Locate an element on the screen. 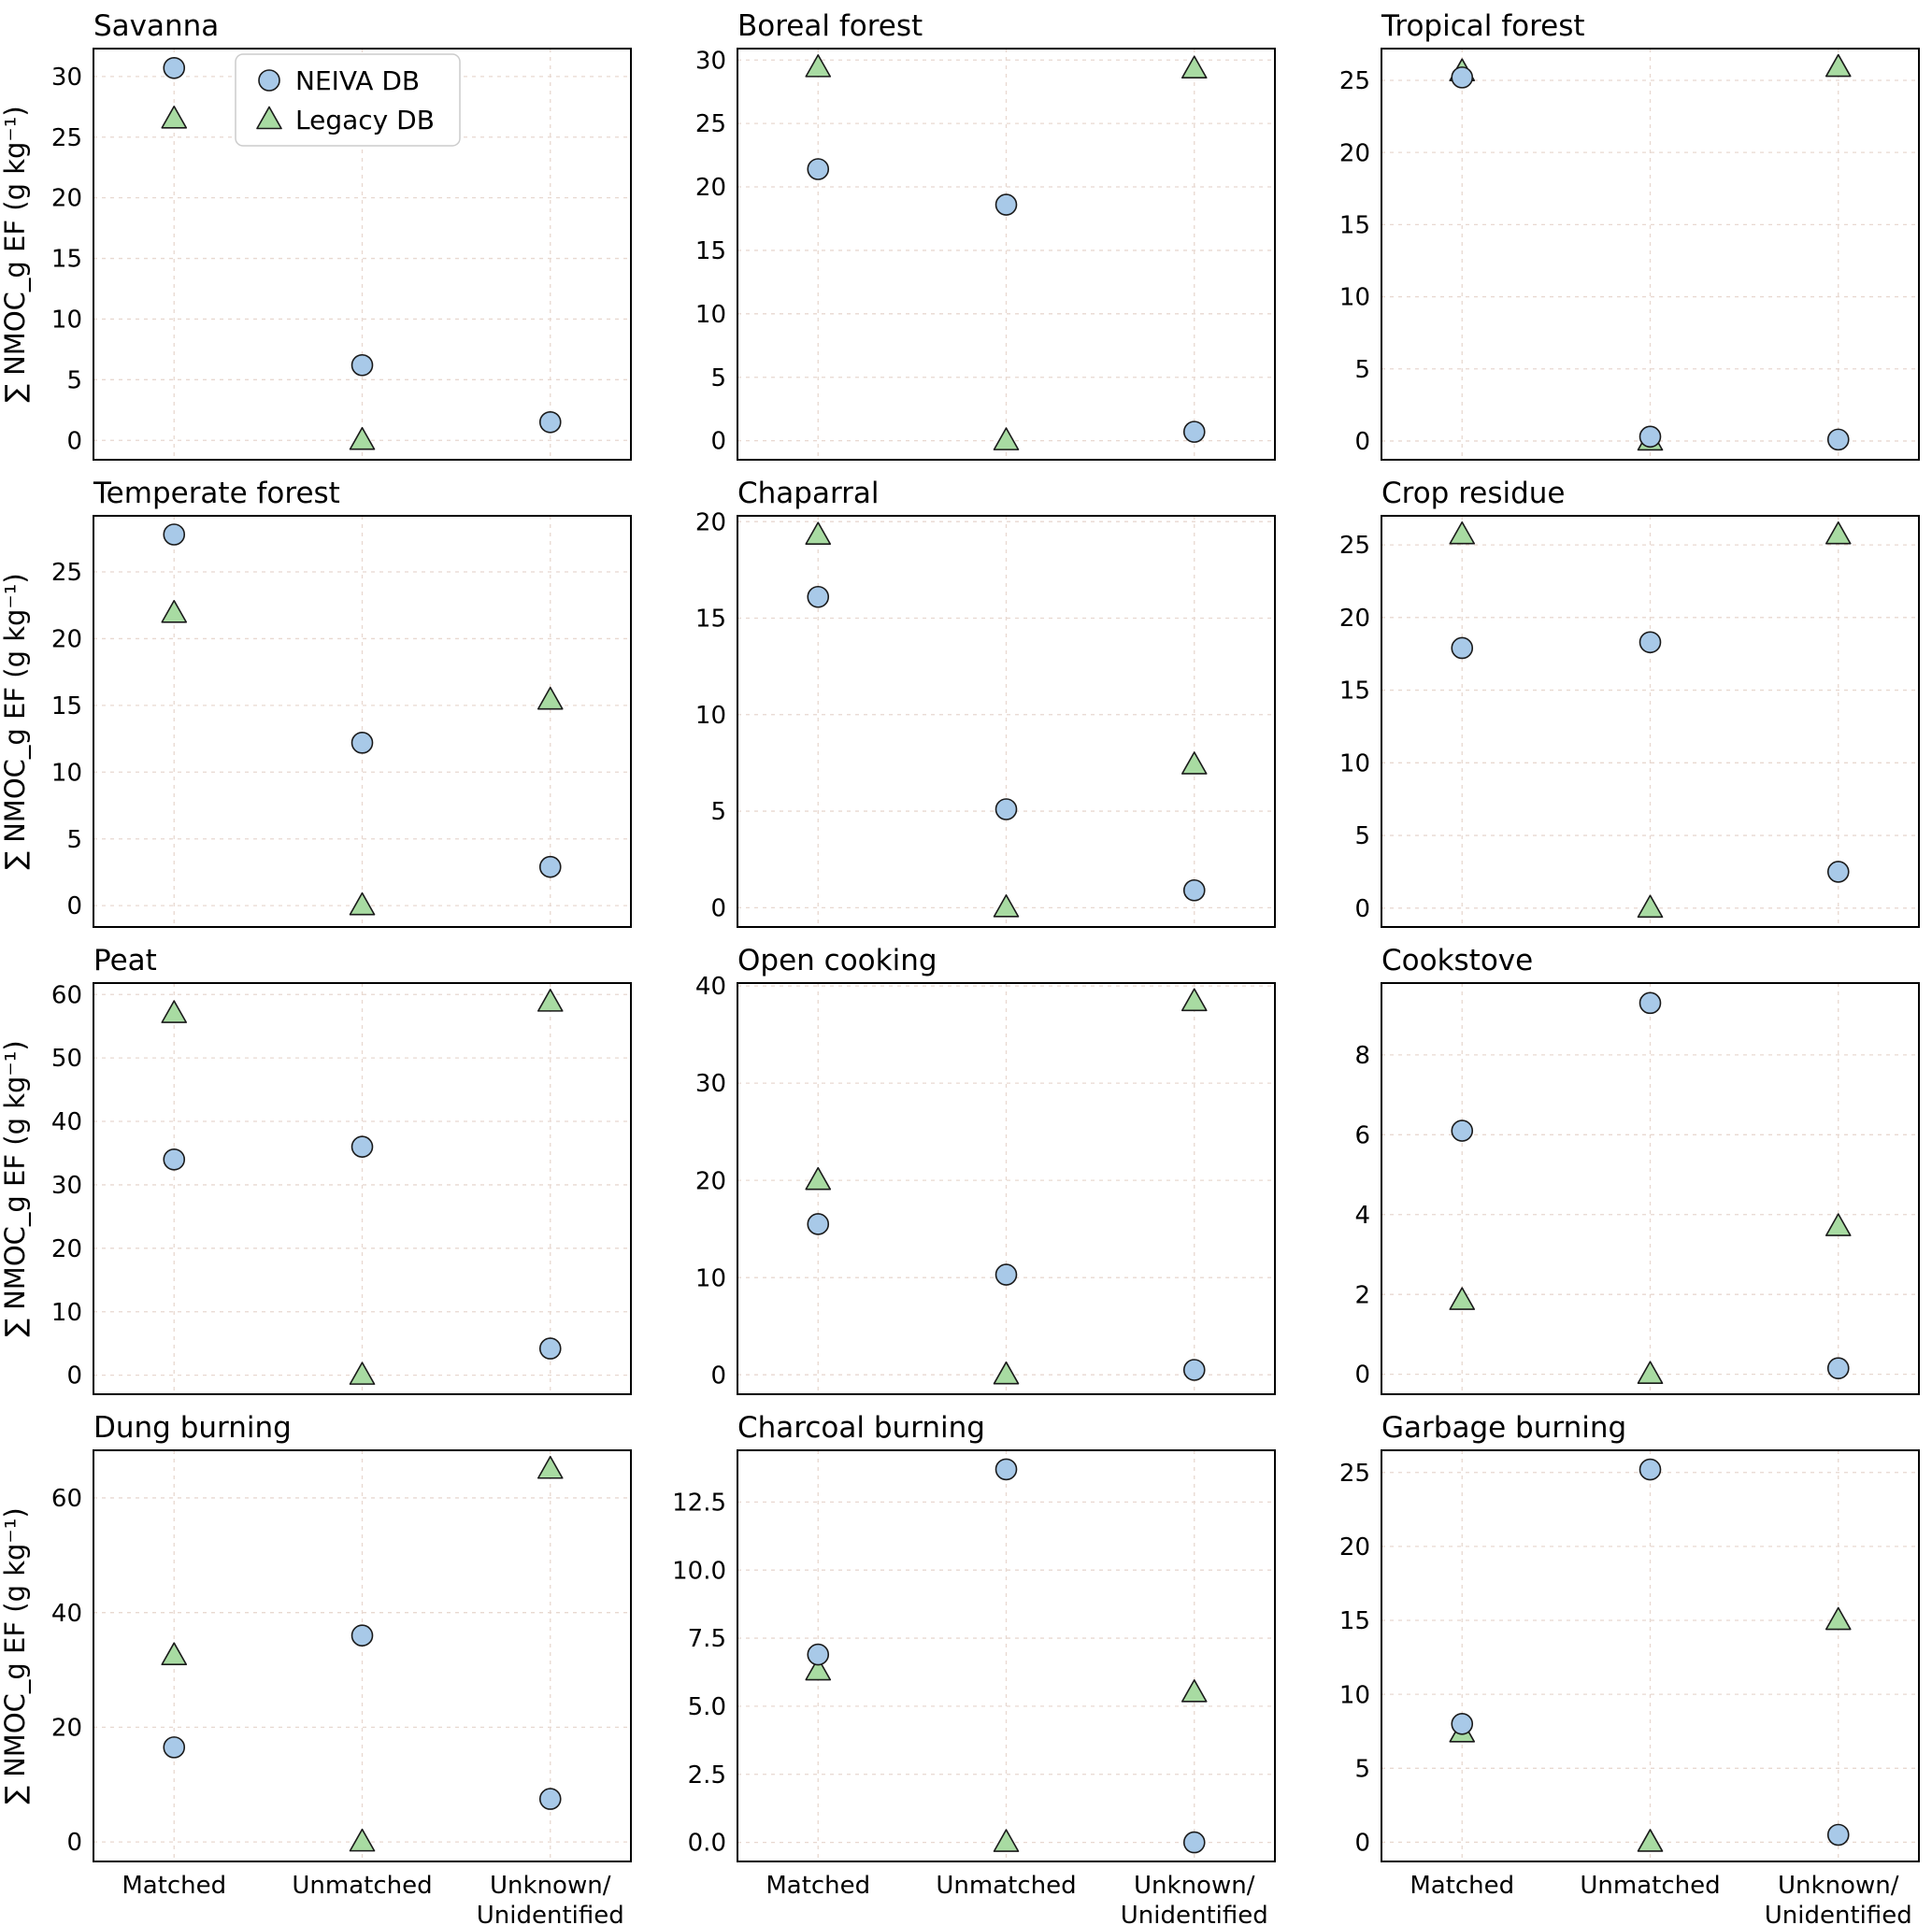 Image resolution: width=1932 pixels, height=1925 pixels. y-tick-label: 2.5 is located at coordinates (707, 1775).